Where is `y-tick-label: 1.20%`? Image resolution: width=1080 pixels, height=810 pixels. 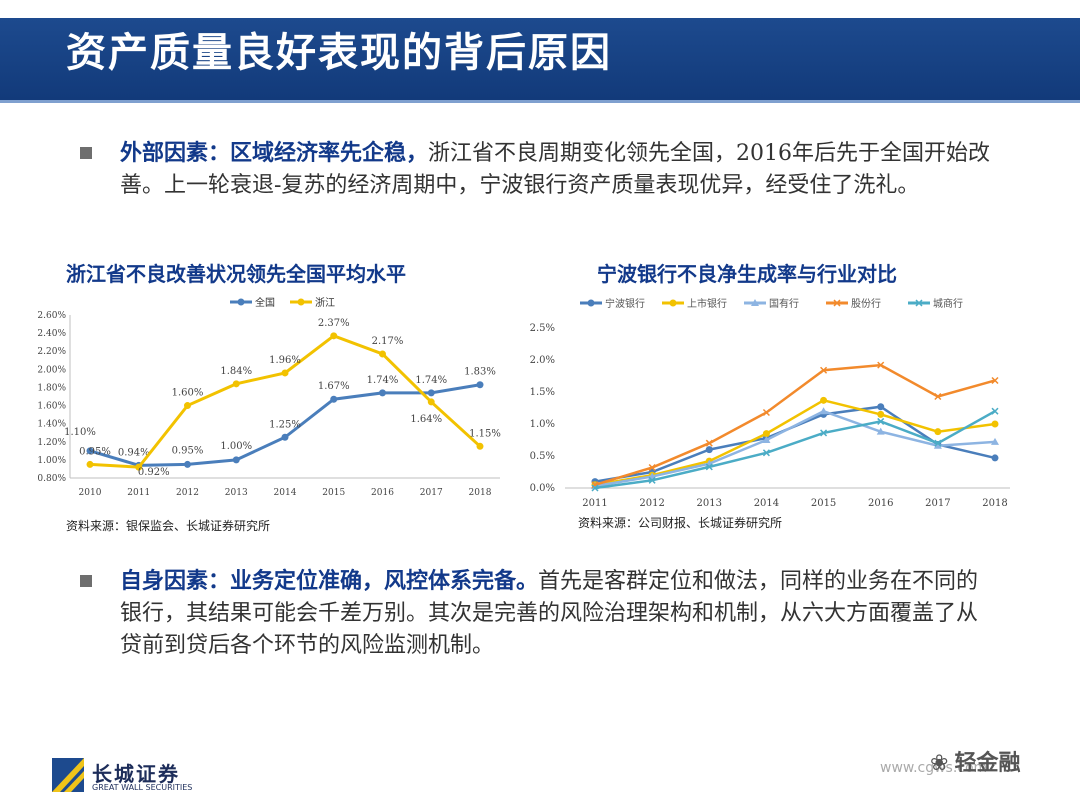 y-tick-label: 1.20% is located at coordinates (51, 443).